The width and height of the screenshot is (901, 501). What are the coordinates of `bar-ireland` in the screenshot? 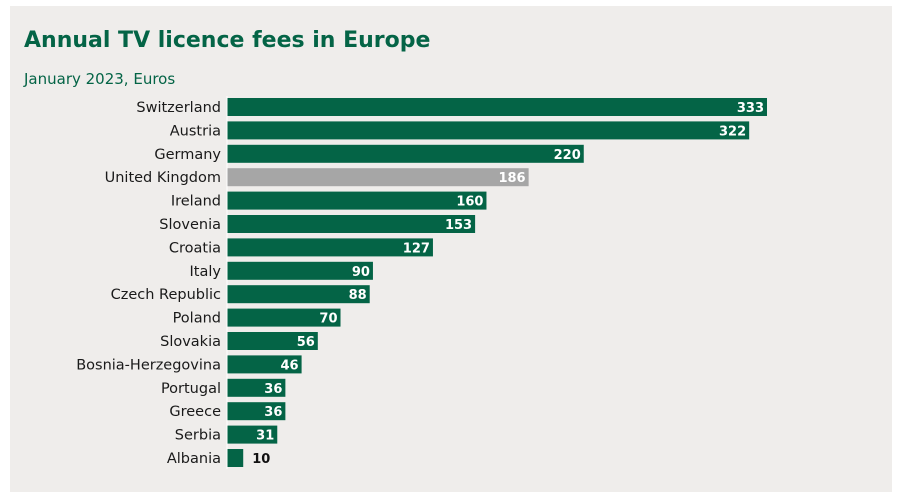 It's located at (357, 200).